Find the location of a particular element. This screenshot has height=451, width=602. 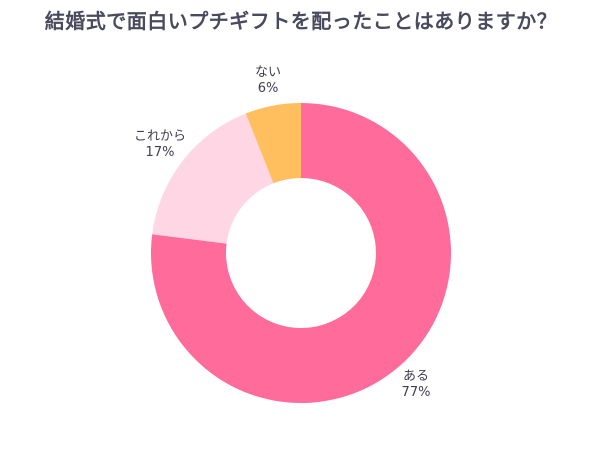

chart-title: 結婚式で面白いプチギフトを配ったことはありますか？ is located at coordinates (301, 21).